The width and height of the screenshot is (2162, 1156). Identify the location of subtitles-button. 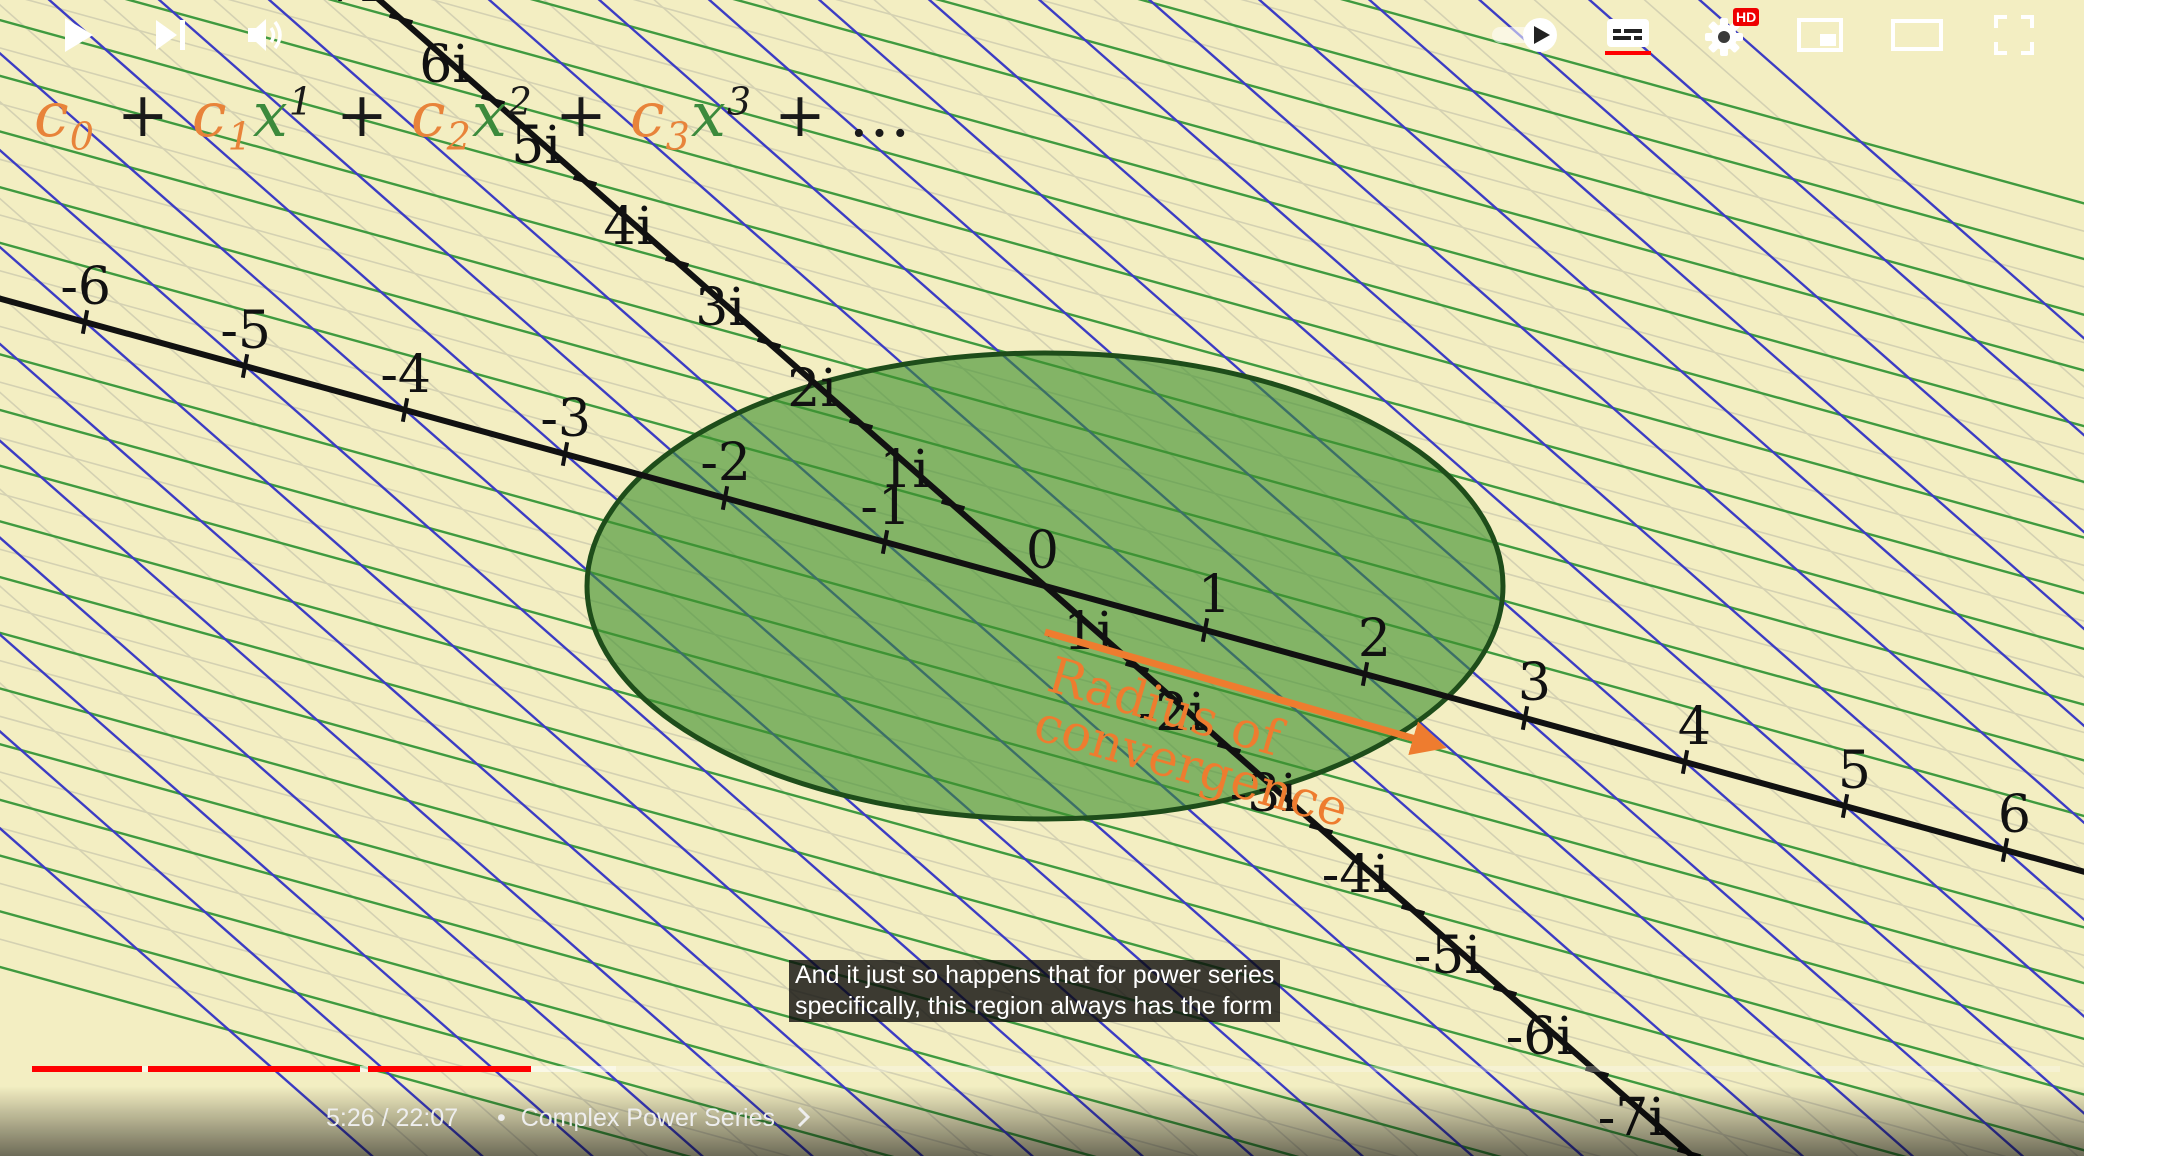
(1628, 35).